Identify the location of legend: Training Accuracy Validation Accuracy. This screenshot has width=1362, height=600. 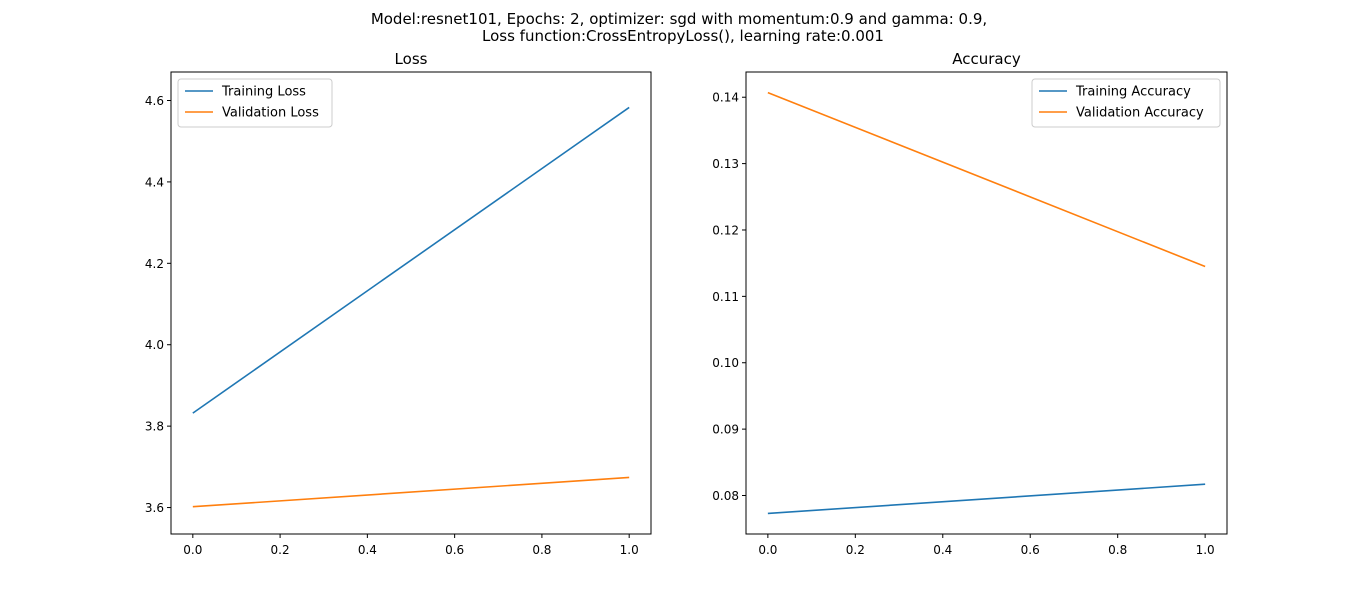
(1126, 103).